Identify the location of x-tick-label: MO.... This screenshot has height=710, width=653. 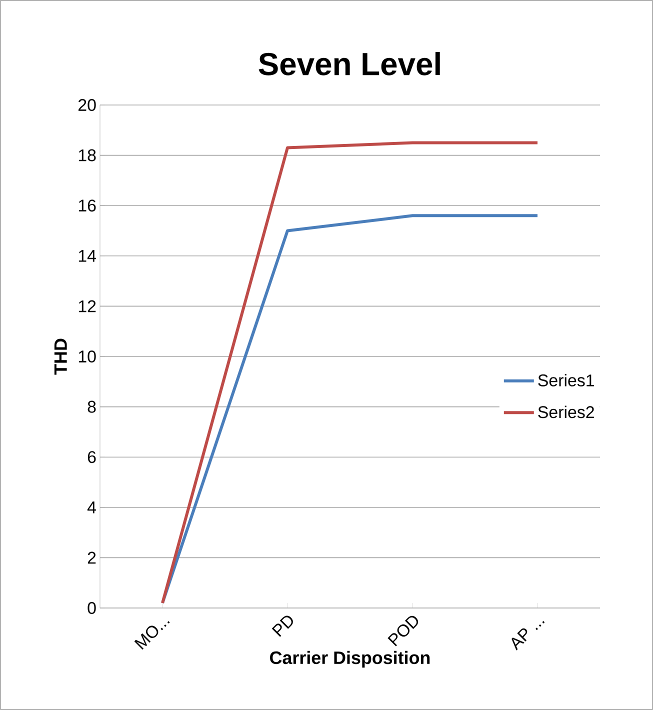
(152, 635).